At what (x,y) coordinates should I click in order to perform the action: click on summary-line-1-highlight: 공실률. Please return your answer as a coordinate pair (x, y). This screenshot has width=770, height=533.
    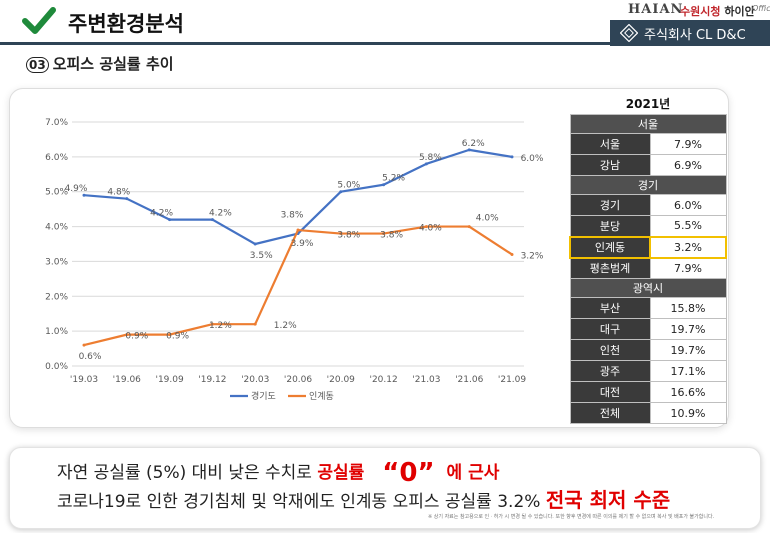
    Looking at the image, I should click on (341, 473).